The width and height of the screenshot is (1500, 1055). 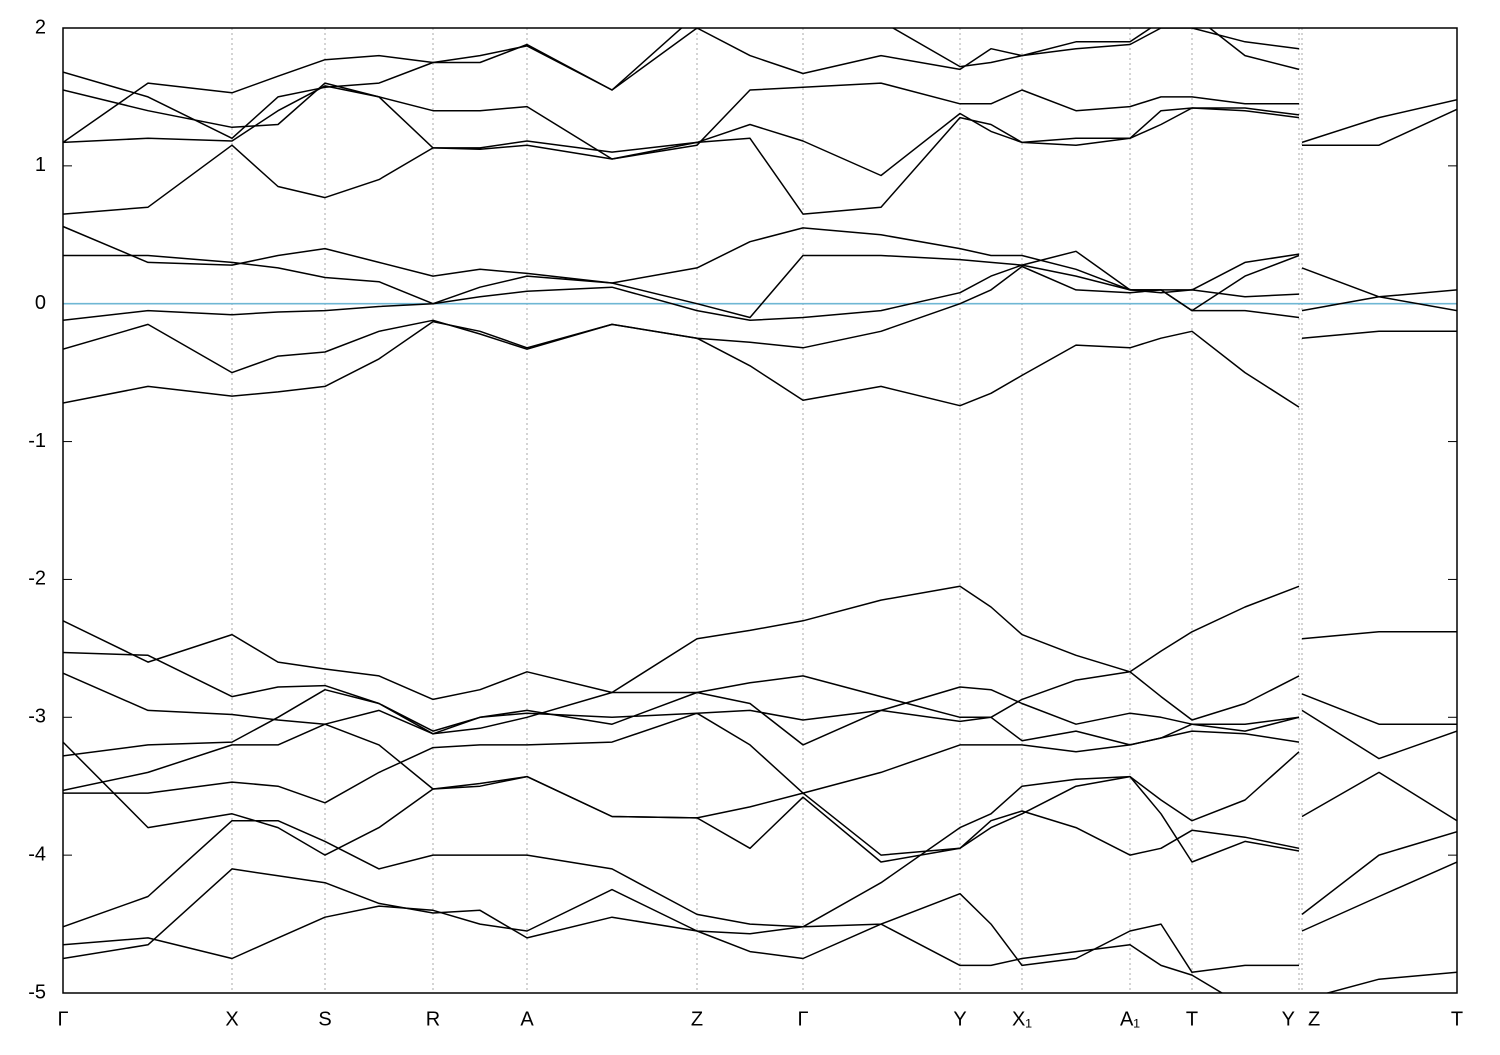 What do you see at coordinates (37, 579) in the screenshot?
I see `y-tick-label: -2` at bounding box center [37, 579].